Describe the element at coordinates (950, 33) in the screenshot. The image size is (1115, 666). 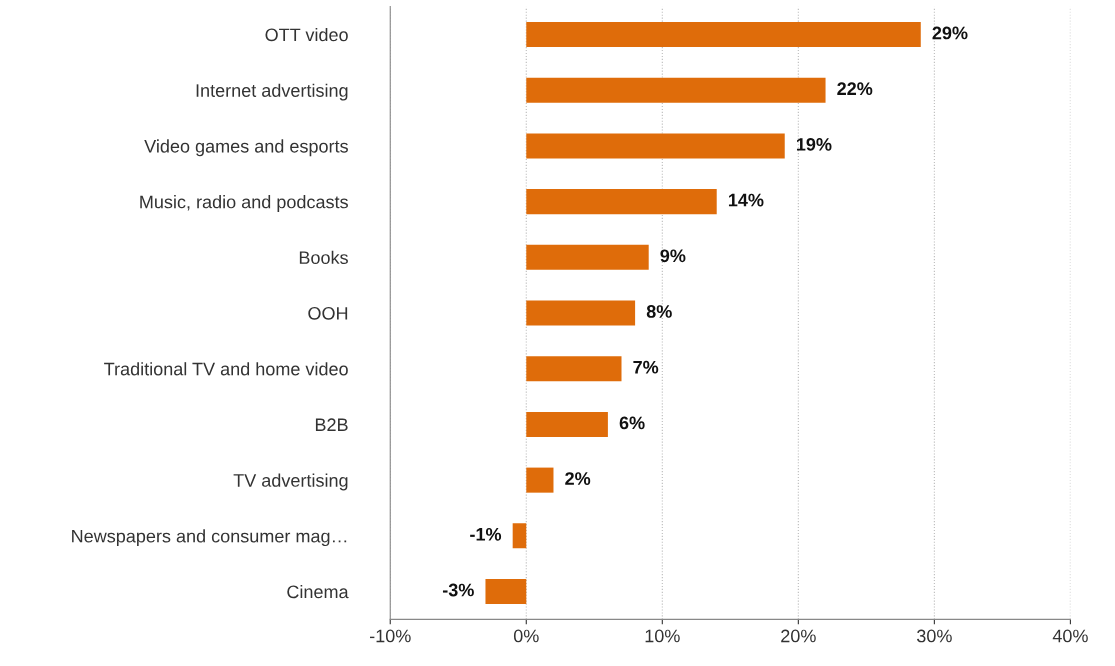
I see `data-label: 29%` at that location.